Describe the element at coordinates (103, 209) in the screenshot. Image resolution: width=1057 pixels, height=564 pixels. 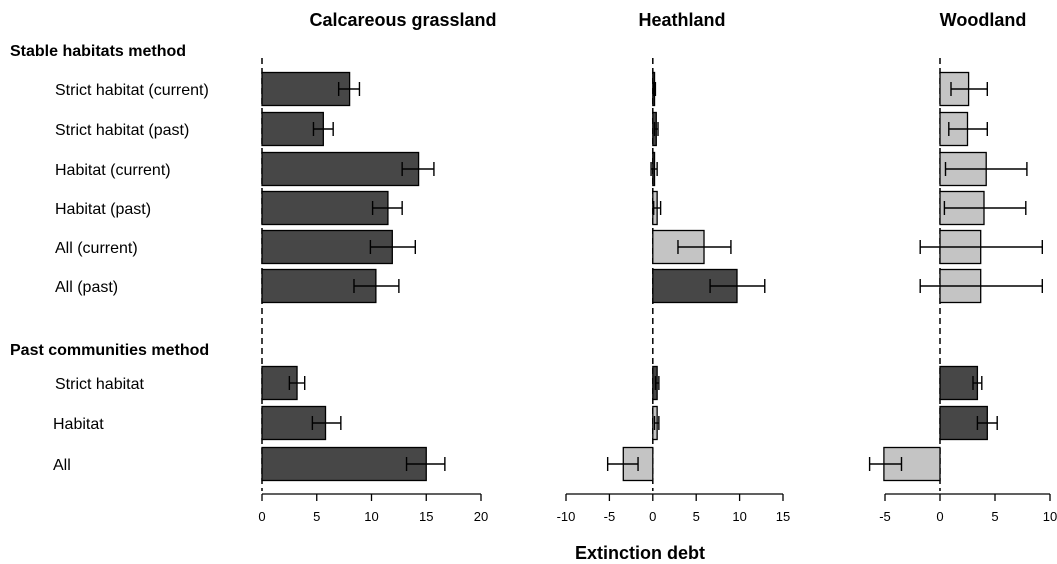
I see `row-label: Habitat (past)` at that location.